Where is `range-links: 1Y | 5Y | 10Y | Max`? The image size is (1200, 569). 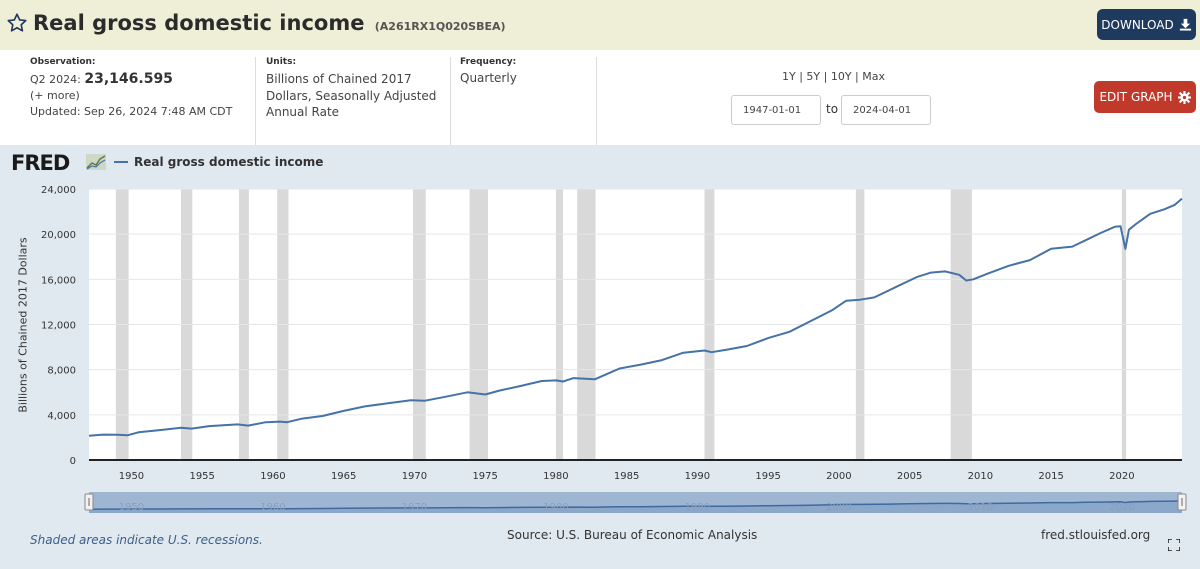
range-links: 1Y | 5Y | 10Y | Max is located at coordinates (834, 76).